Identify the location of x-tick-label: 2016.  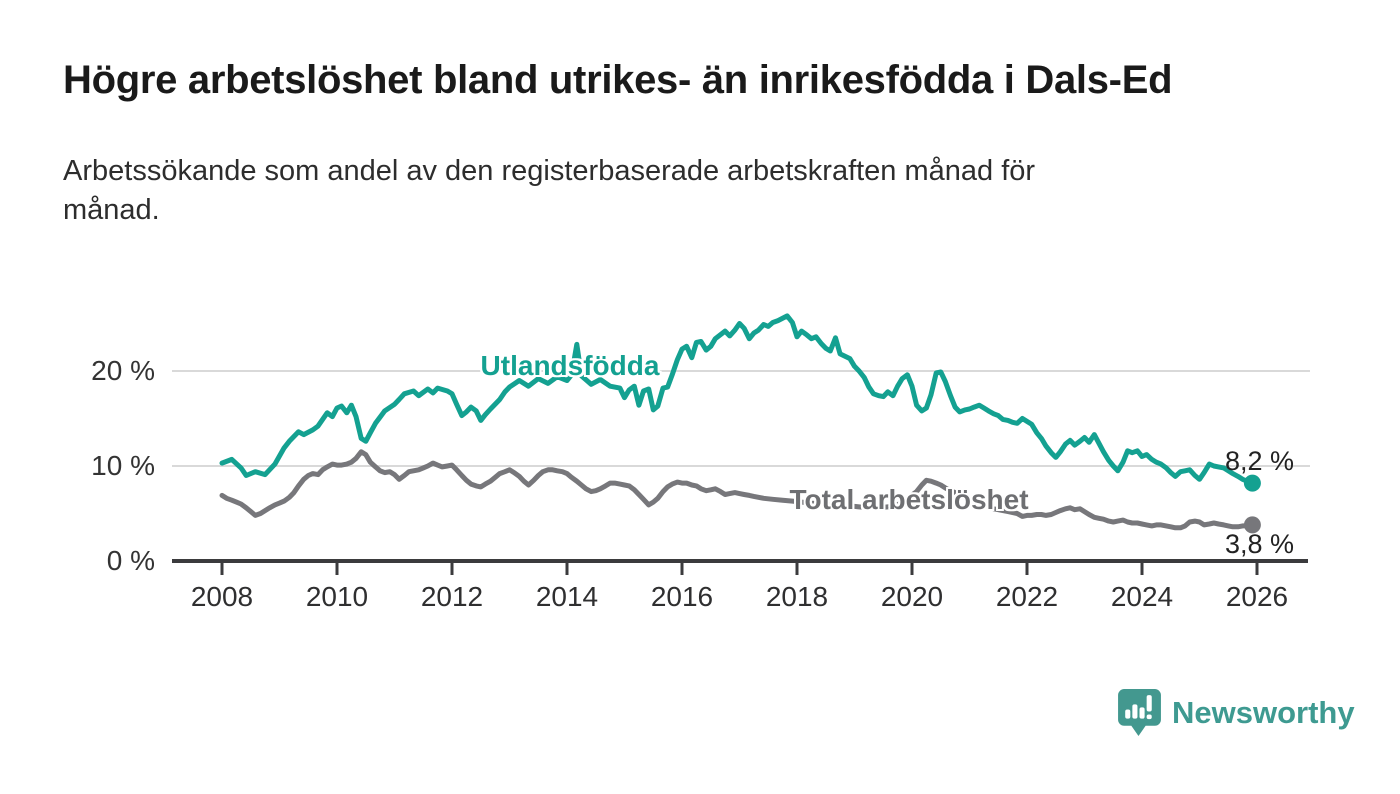
(682, 596).